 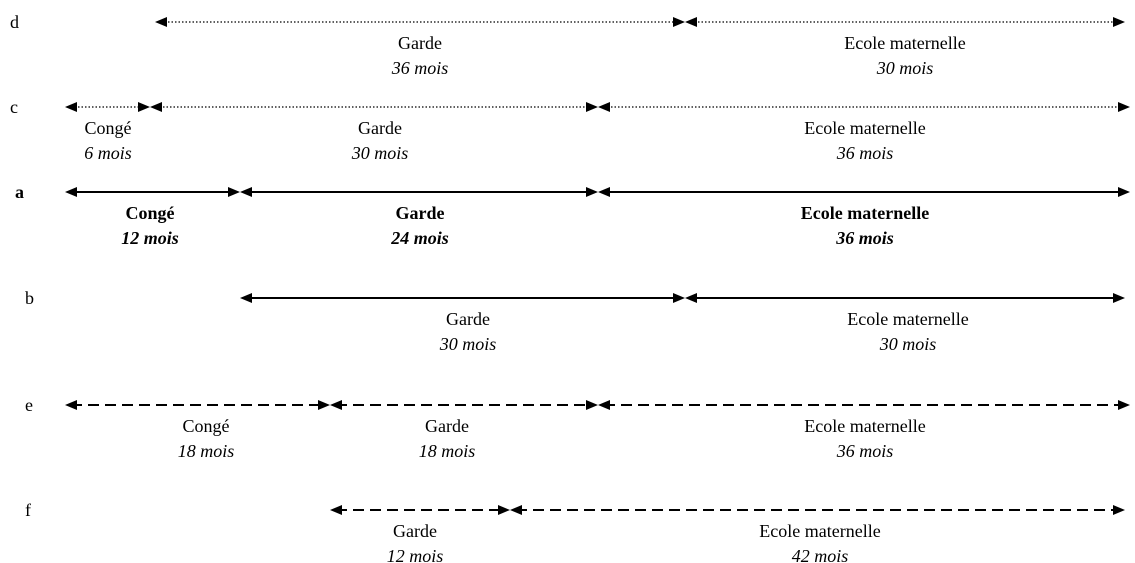 What do you see at coordinates (14, 107) in the screenshot?
I see `row-label: c` at bounding box center [14, 107].